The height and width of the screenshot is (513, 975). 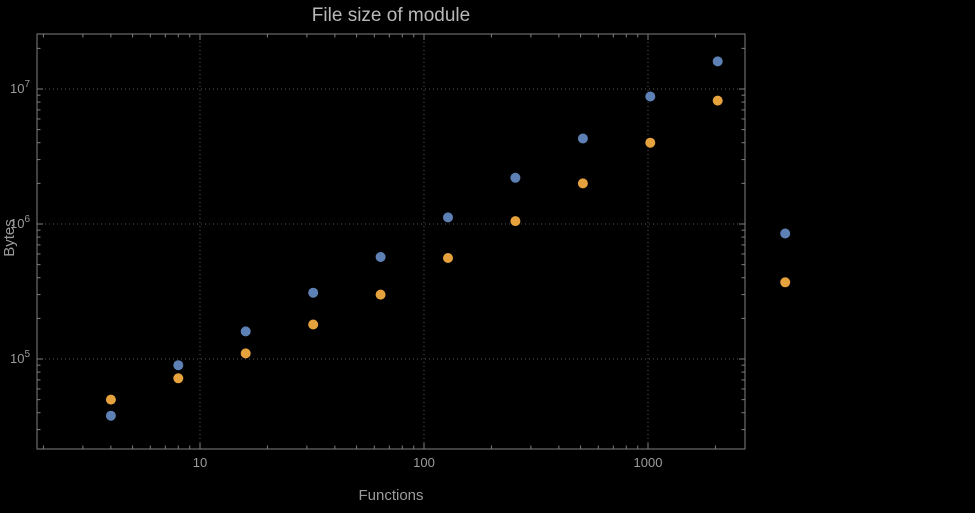 What do you see at coordinates (9, 238) in the screenshot?
I see `y-axis-label: Bytes` at bounding box center [9, 238].